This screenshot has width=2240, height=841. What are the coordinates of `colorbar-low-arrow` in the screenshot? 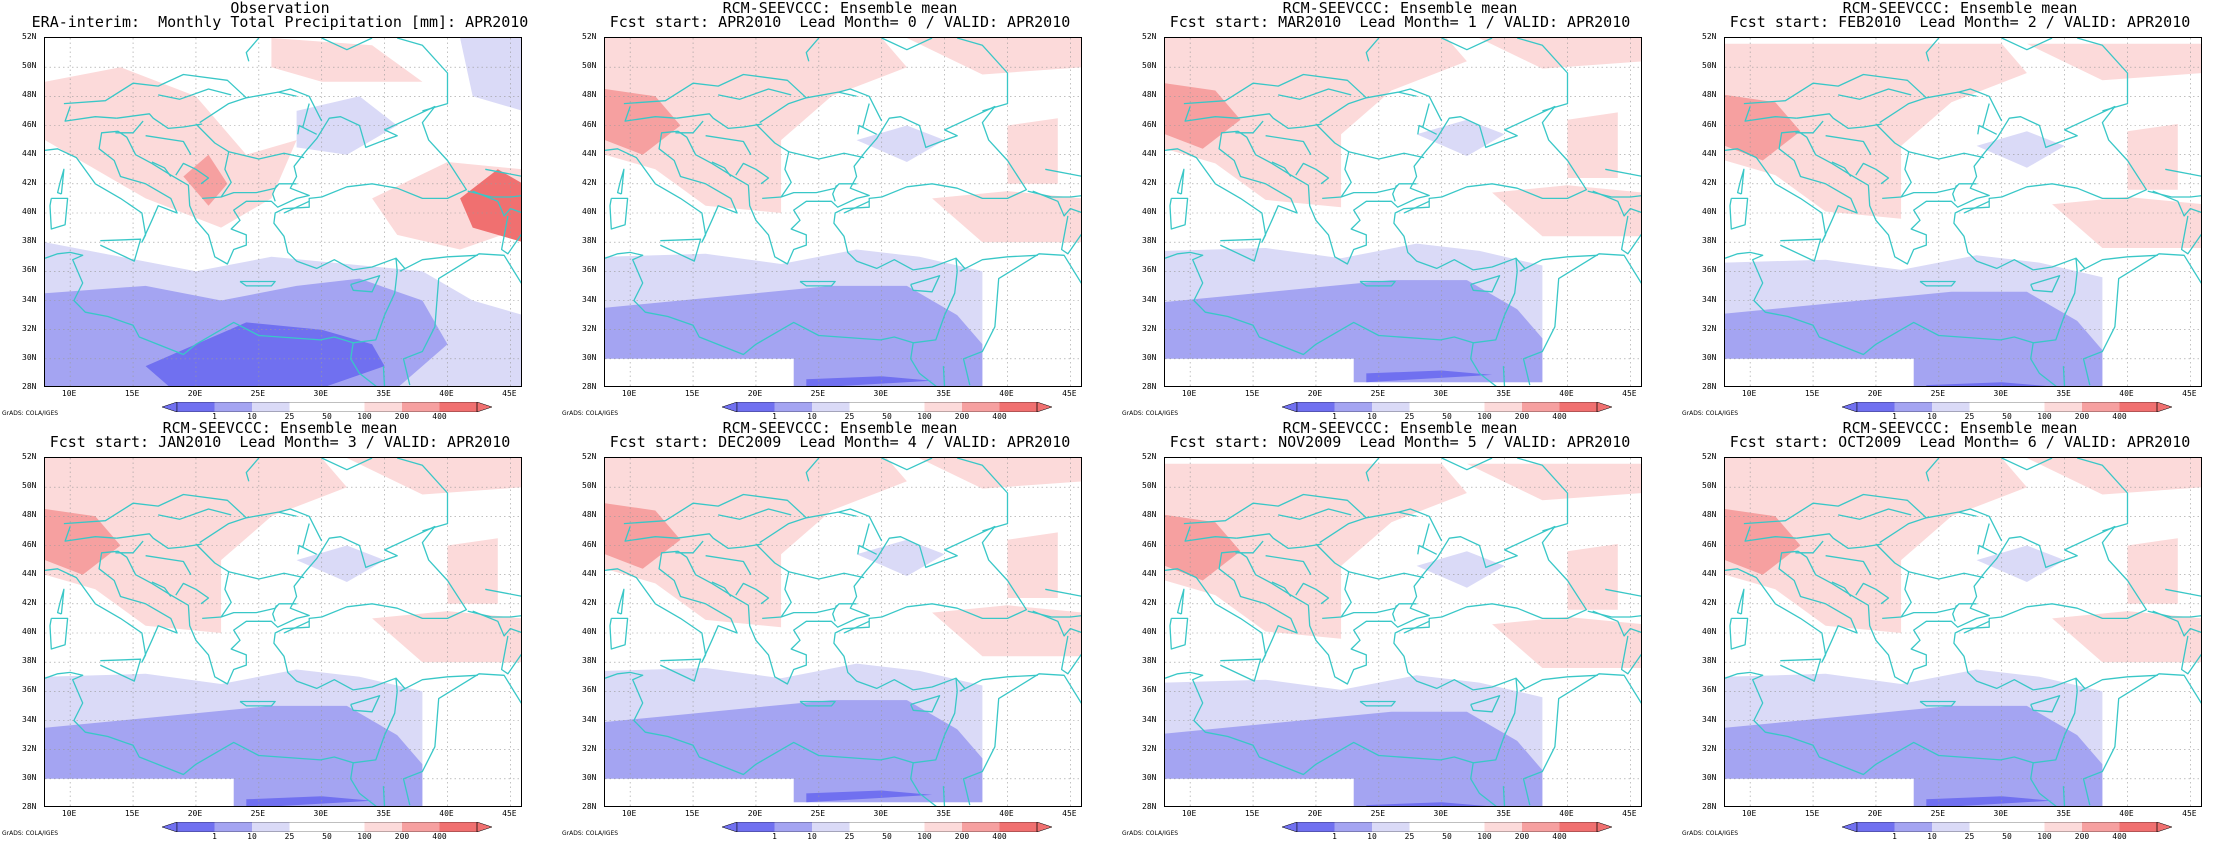 It's located at (730, 407).